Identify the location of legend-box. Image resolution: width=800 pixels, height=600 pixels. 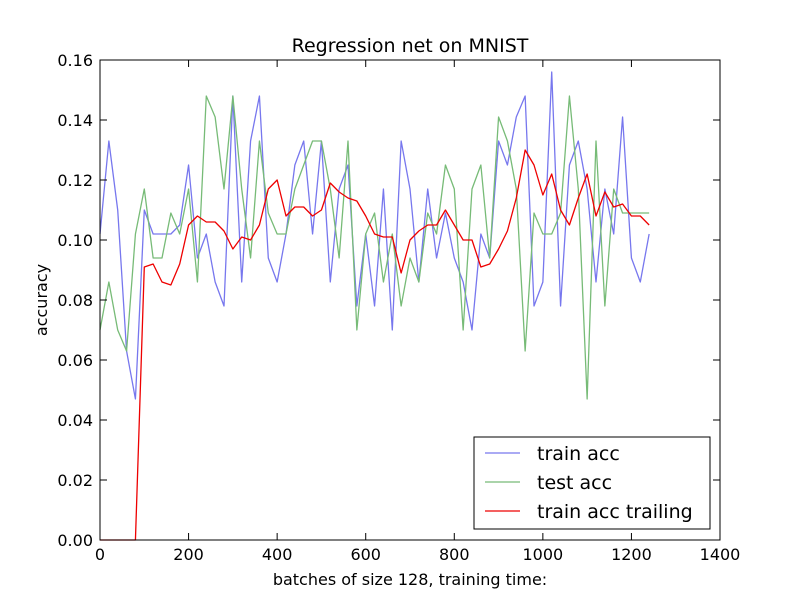
(592, 483).